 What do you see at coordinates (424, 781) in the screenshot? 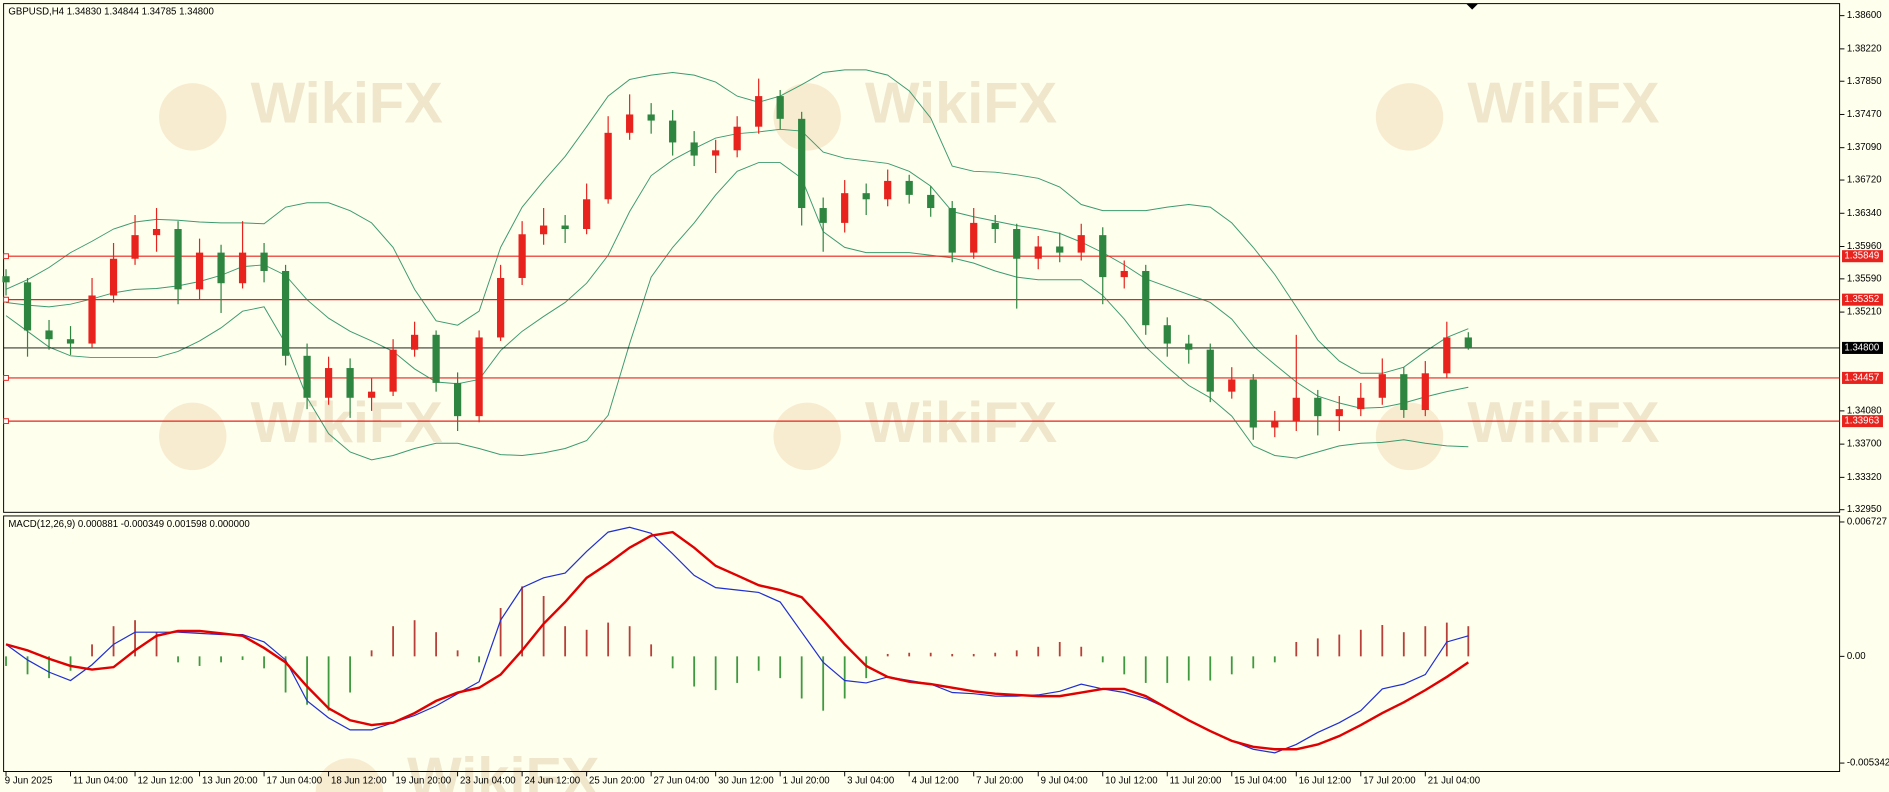
I see `x-tick-label: 19 Jun 20:00` at bounding box center [424, 781].